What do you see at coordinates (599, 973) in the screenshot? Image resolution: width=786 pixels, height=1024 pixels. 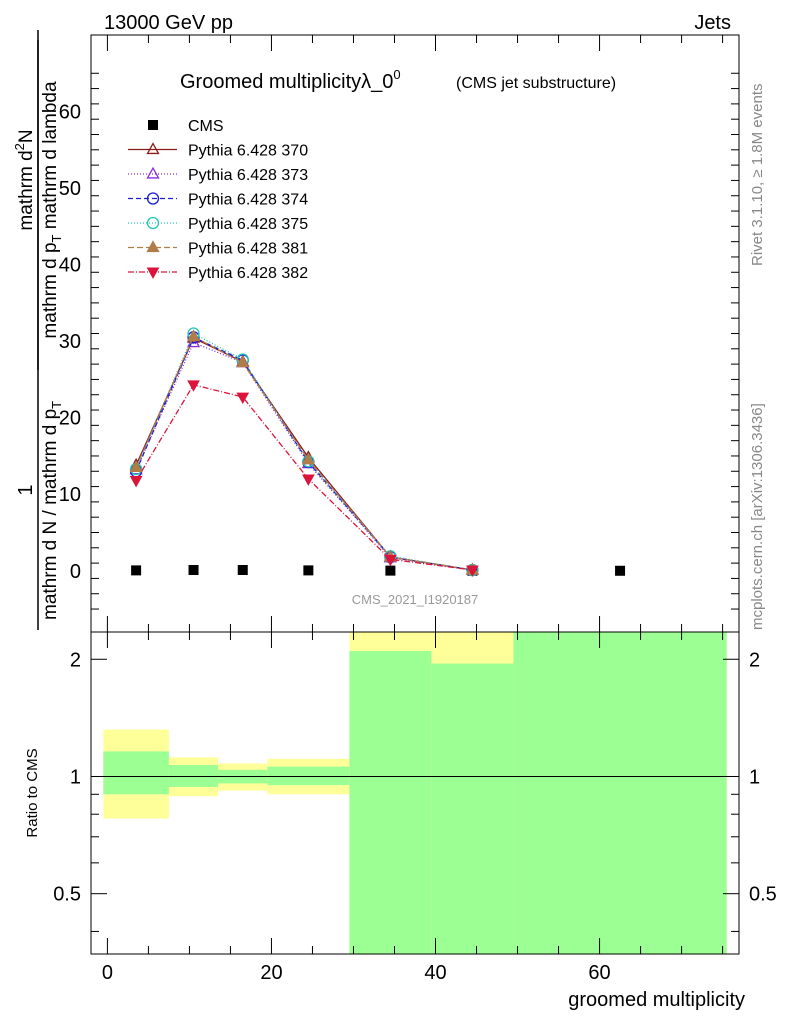 I see `lower-xtick-label: 60` at bounding box center [599, 973].